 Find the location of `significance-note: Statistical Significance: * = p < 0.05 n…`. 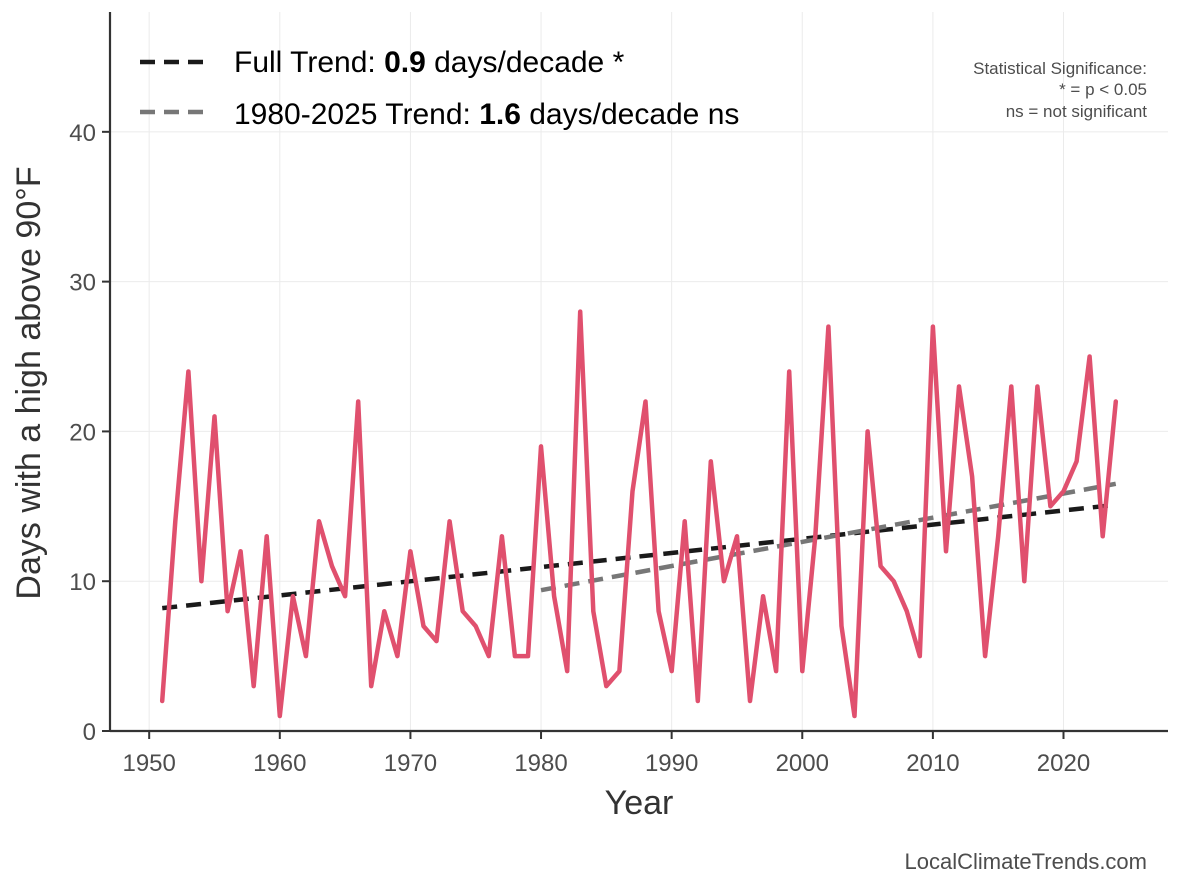

significance-note: Statistical Significance: * = p < 0.05 n… is located at coordinates (1060, 90).